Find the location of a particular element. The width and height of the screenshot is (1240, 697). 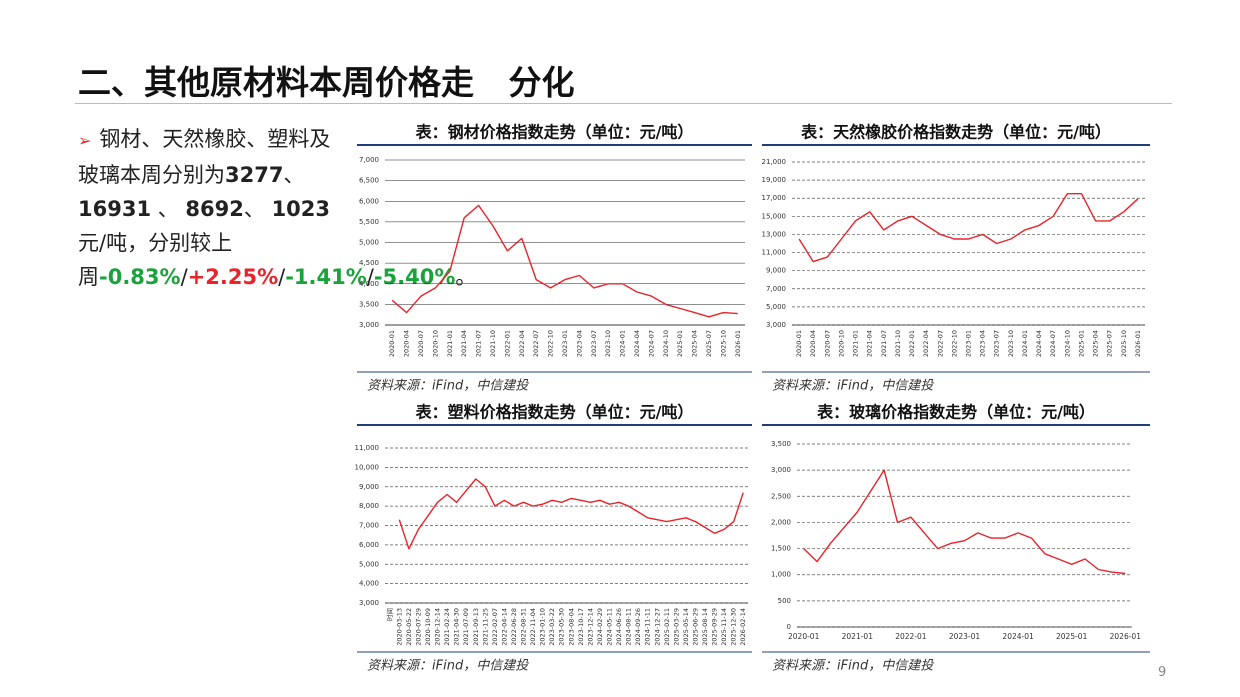

y-tick-label: 3,500 is located at coordinates (369, 304).